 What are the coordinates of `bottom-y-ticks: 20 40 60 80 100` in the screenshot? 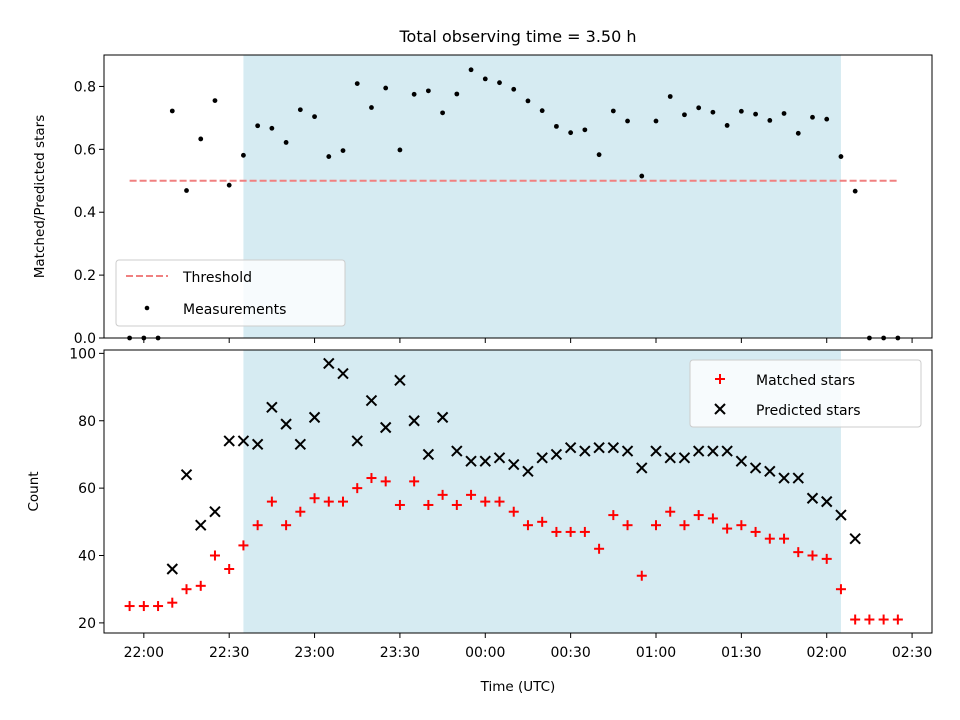 It's located at (86, 489).